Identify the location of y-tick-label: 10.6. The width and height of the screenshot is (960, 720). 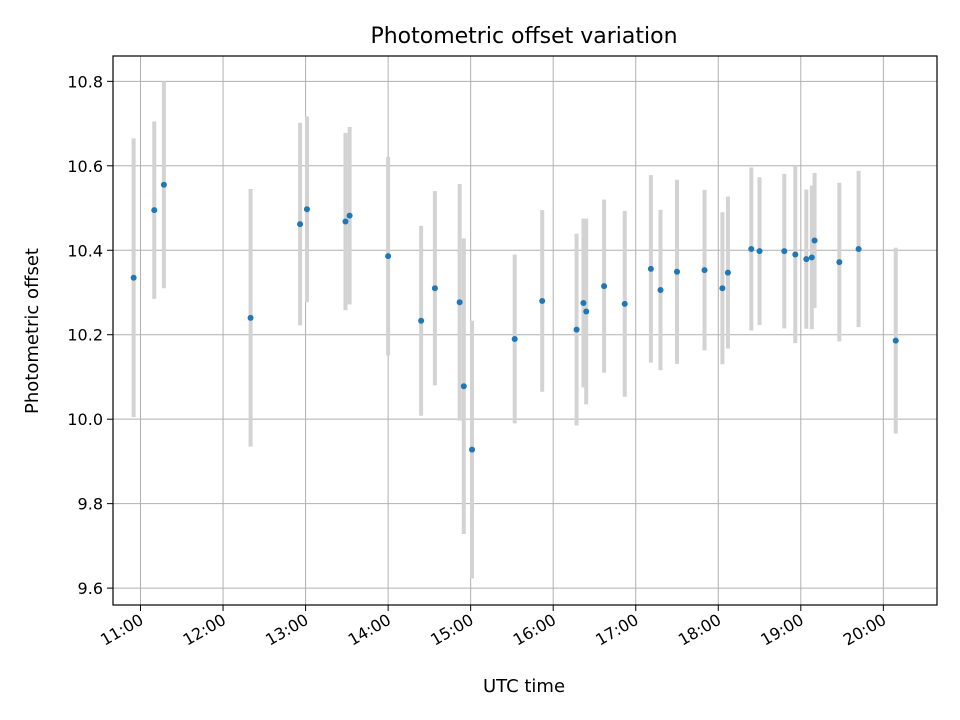
(85, 166).